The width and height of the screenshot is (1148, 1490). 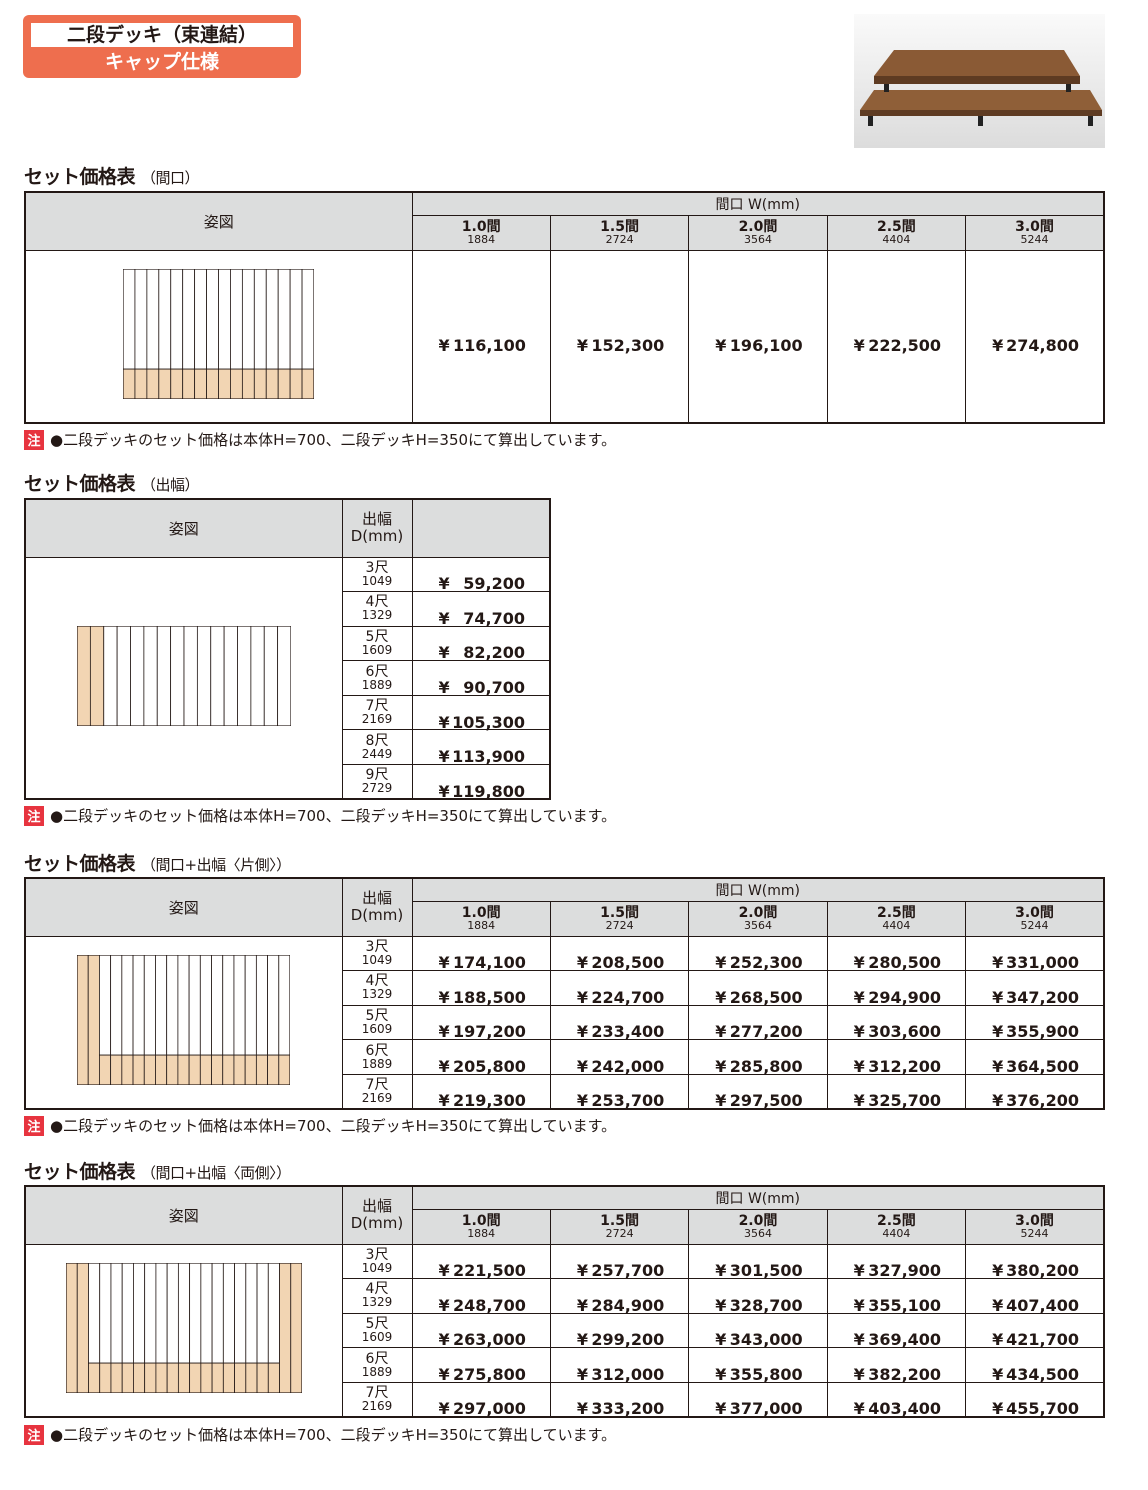 What do you see at coordinates (481, 1296) in the screenshot?
I see `price-cell: ¥248,700` at bounding box center [481, 1296].